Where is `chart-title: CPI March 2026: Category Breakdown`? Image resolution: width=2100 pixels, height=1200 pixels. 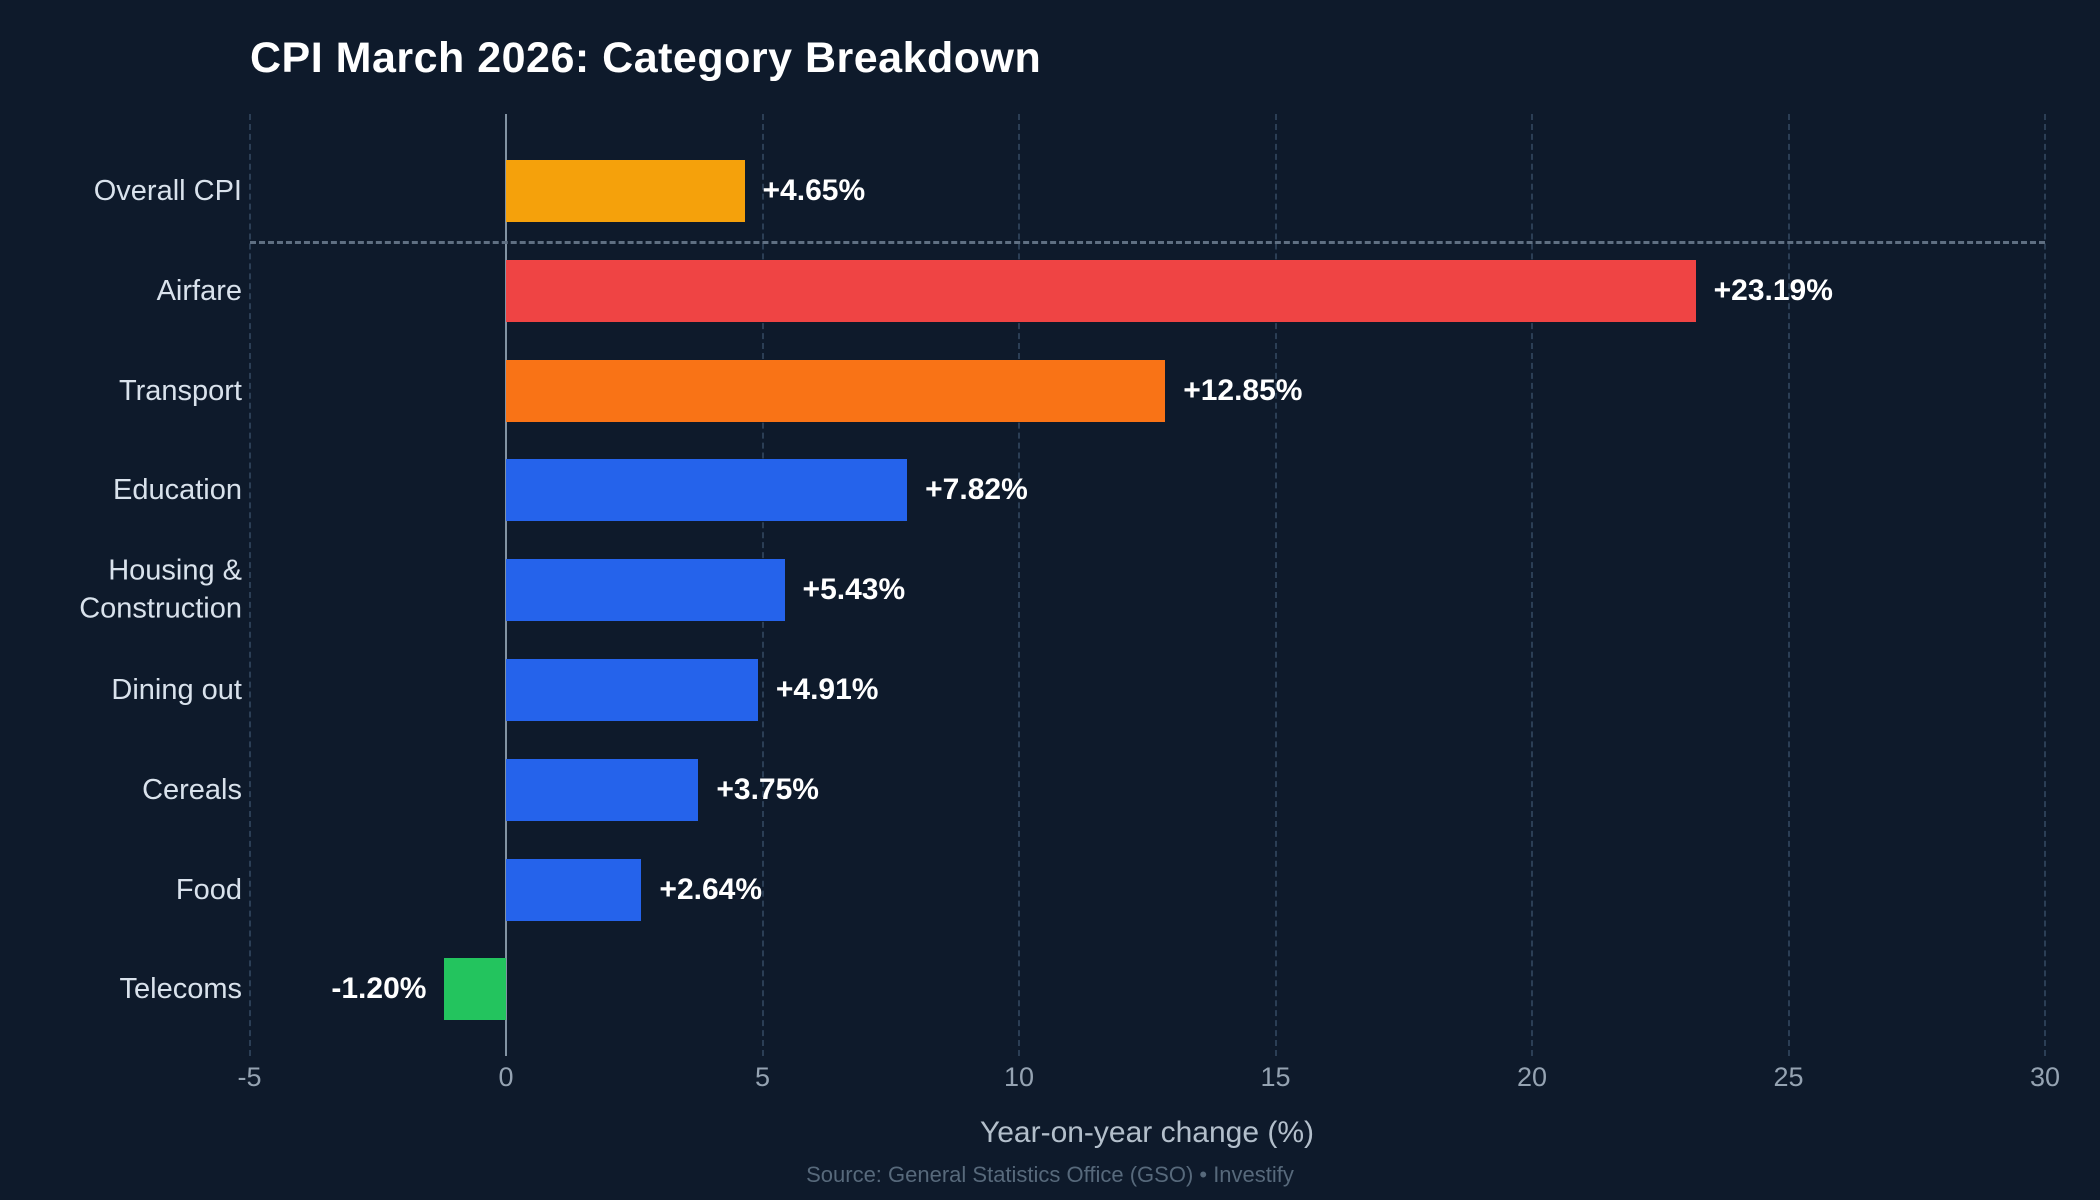
chart-title: CPI March 2026: Category Breakdown is located at coordinates (646, 58).